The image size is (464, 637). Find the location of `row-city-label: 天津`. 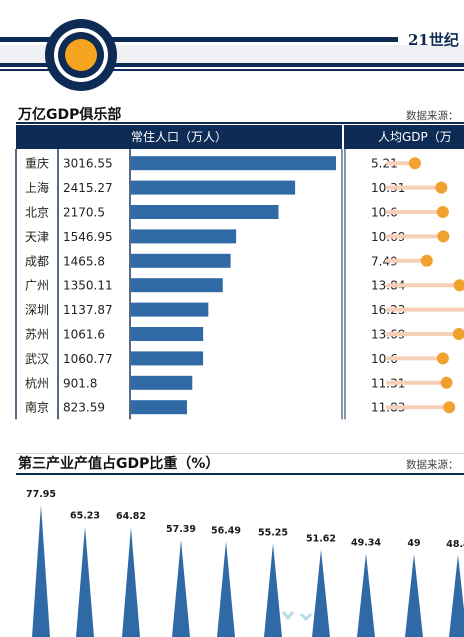

row-city-label: 天津 is located at coordinates (37, 237).